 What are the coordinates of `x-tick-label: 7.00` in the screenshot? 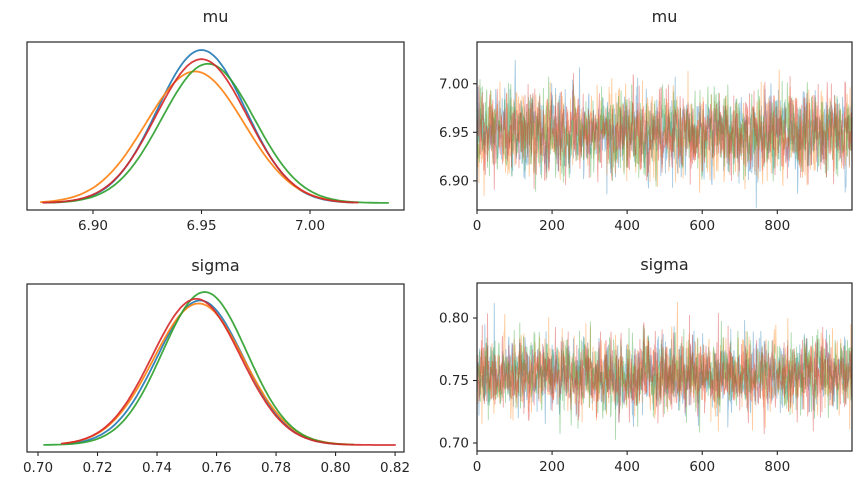 It's located at (310, 226).